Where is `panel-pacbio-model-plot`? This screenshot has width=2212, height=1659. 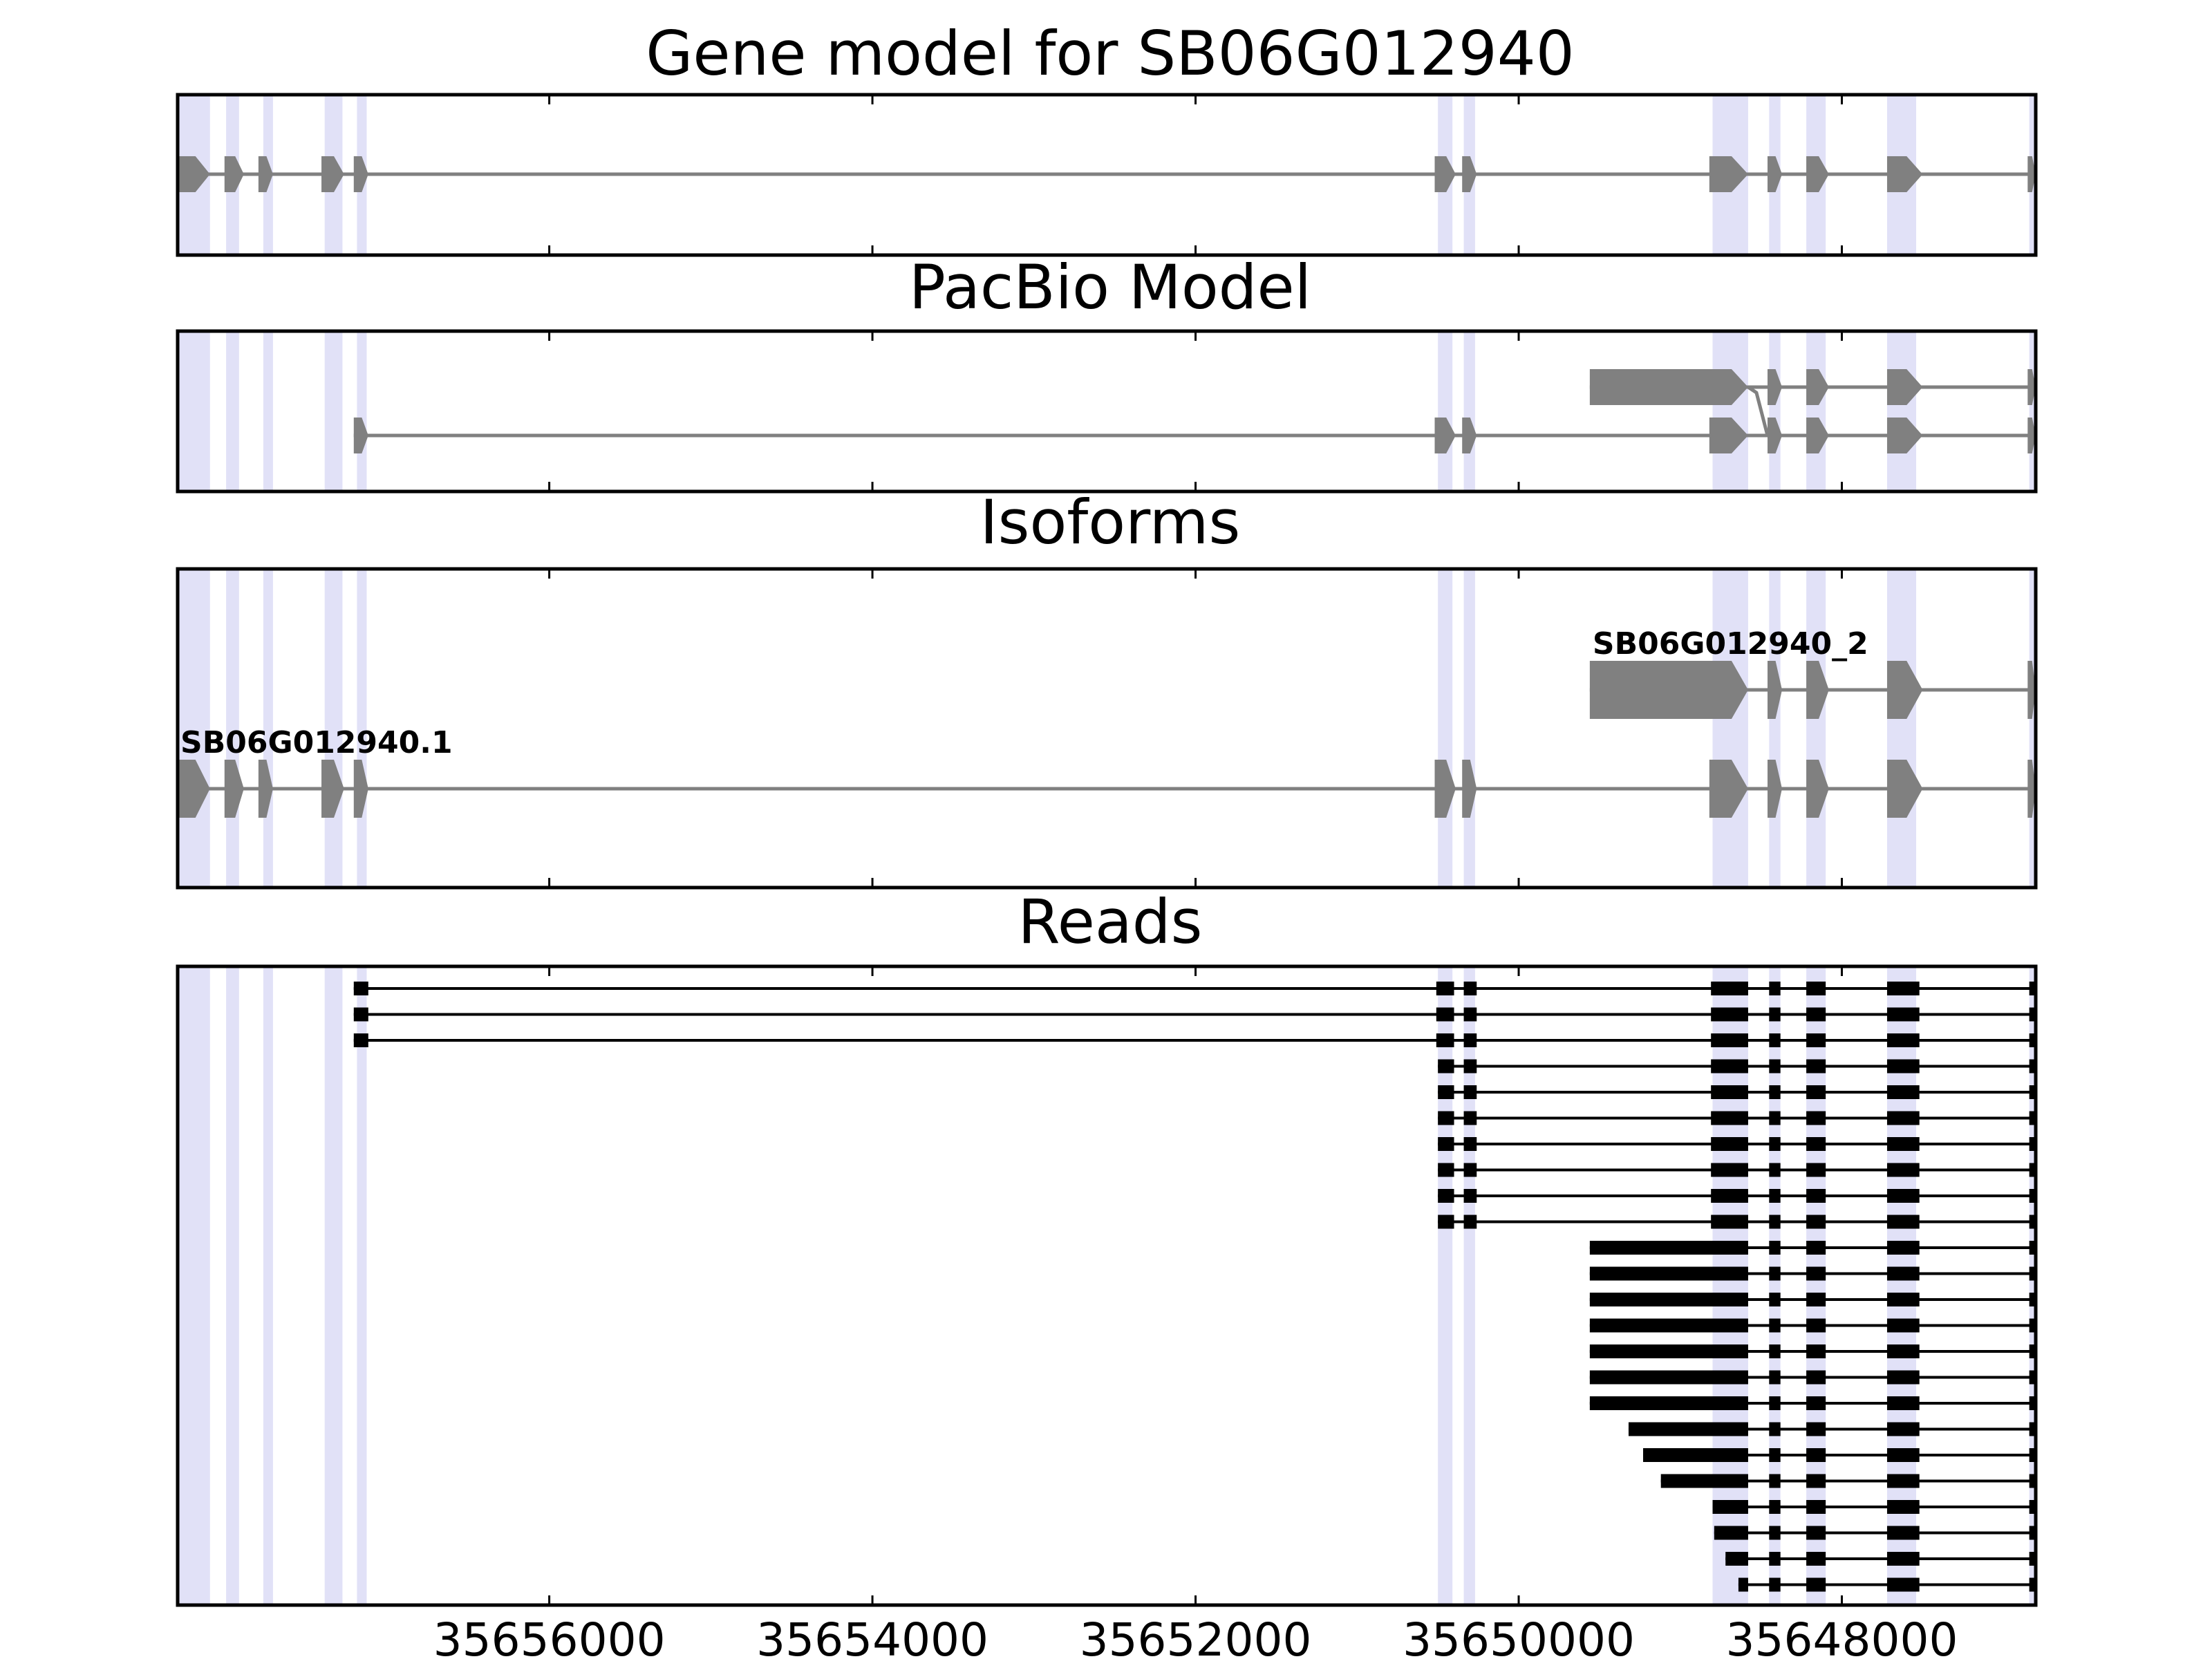 panel-pacbio-model-plot is located at coordinates (1107, 412).